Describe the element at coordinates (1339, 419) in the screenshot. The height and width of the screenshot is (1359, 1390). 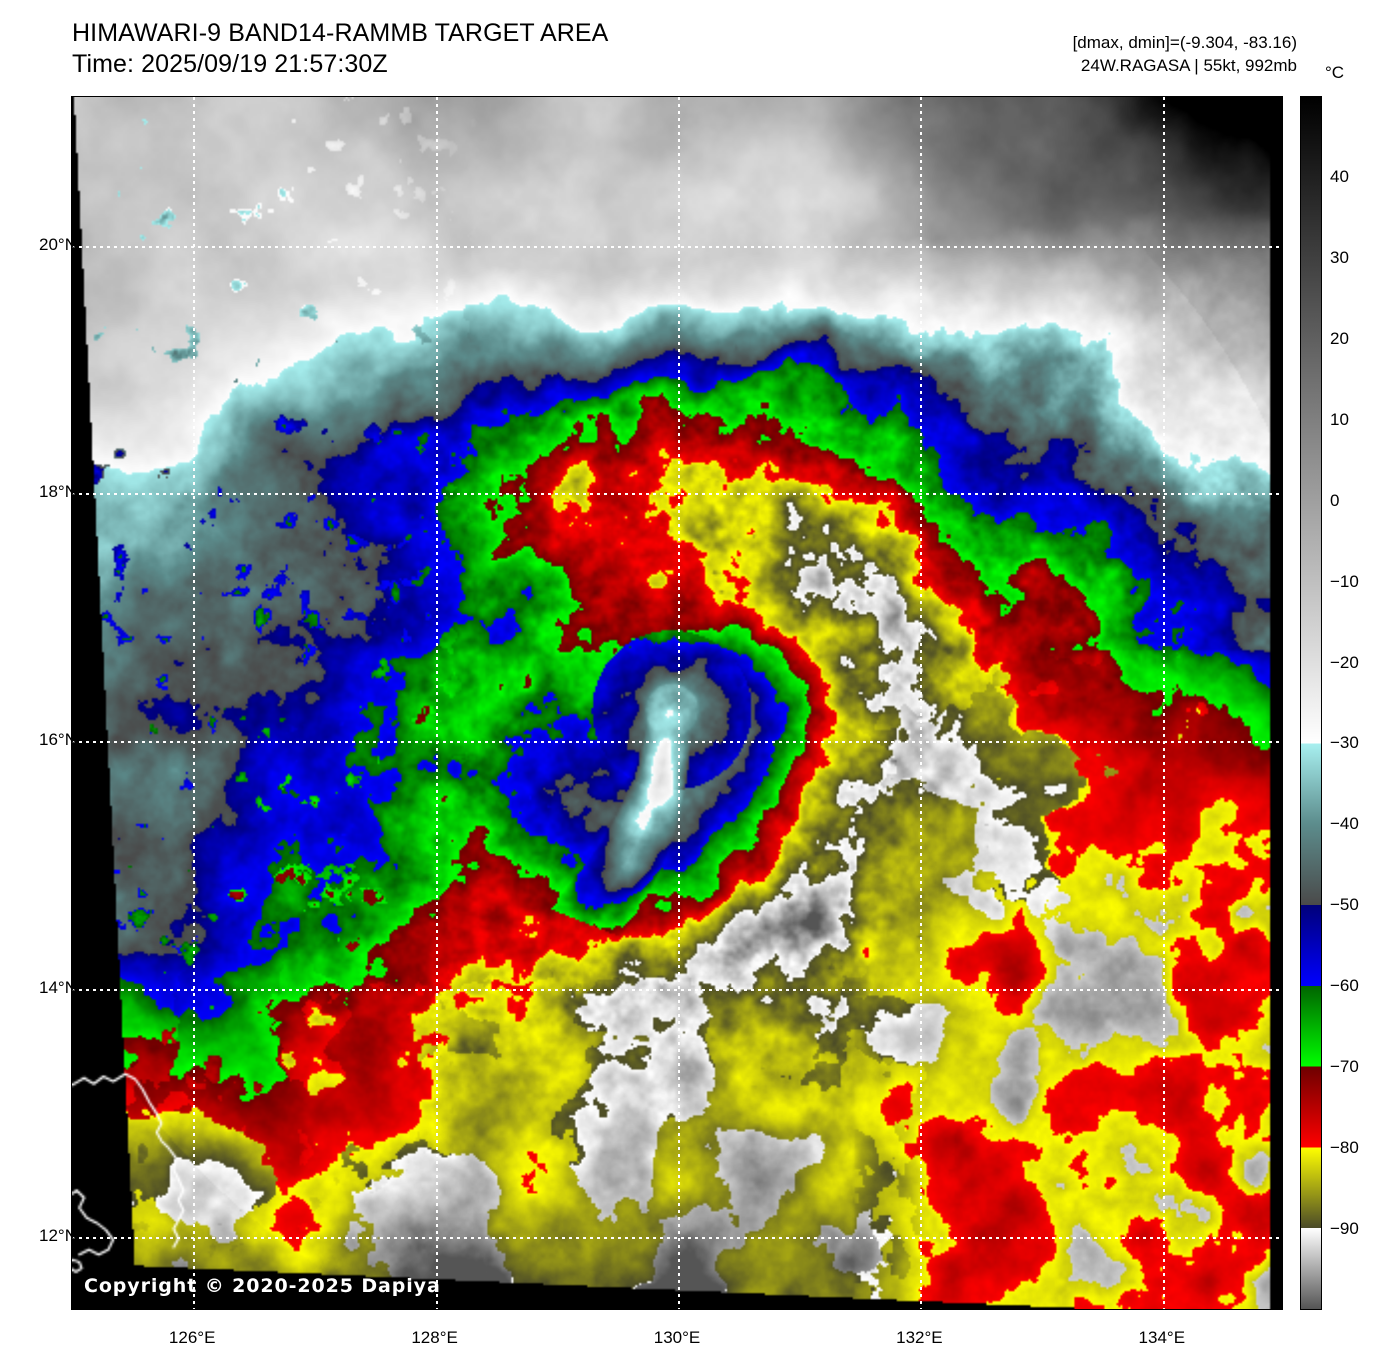
I see `colorbar-tick-10: 10` at that location.